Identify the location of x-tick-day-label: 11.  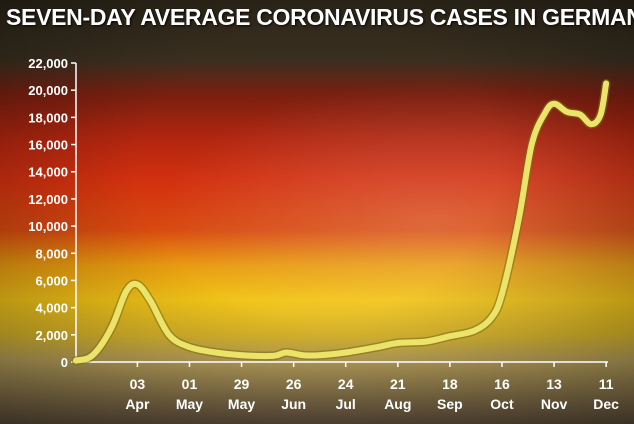
(606, 384).